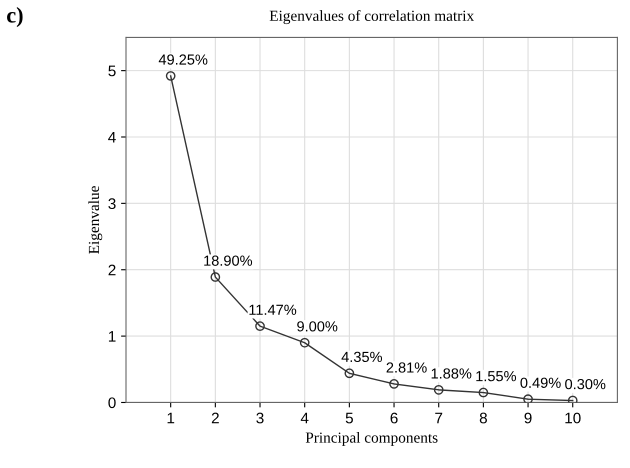 This screenshot has width=630, height=468. What do you see at coordinates (540, 383) in the screenshot?
I see `annotation: 0.49%` at bounding box center [540, 383].